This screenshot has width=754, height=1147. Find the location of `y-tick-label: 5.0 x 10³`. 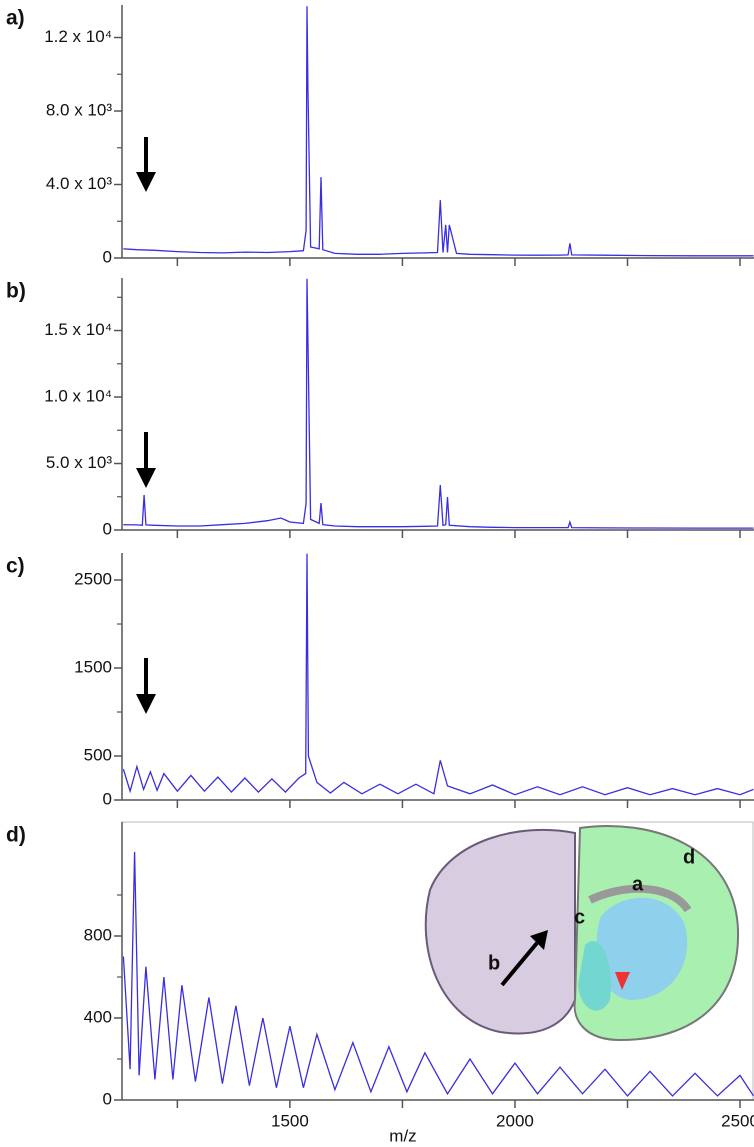

y-tick-label: 5.0 x 10³ is located at coordinates (79, 462).